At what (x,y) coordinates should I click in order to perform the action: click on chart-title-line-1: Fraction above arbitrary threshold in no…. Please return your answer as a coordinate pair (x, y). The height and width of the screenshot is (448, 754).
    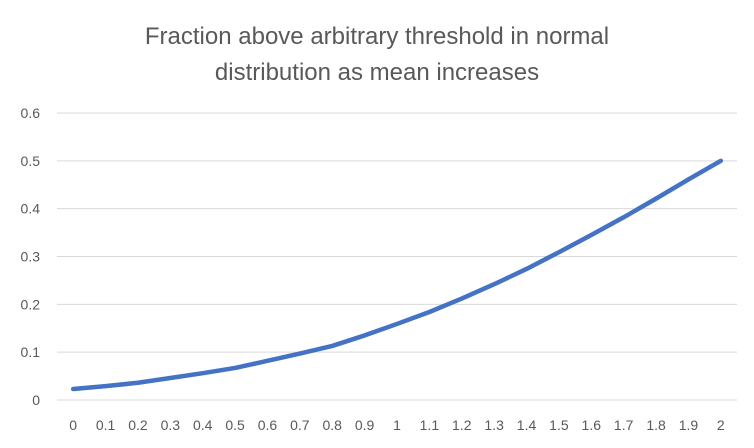
    Looking at the image, I should click on (377, 36).